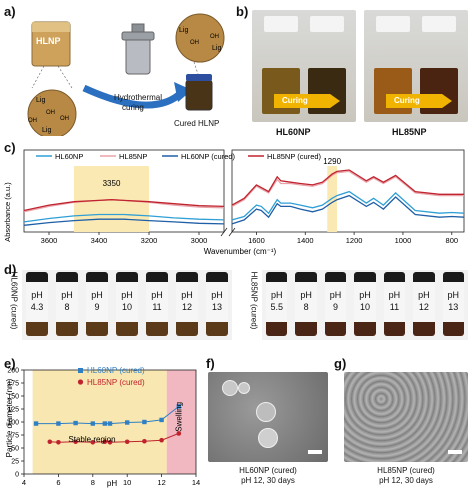 The width and height of the screenshot is (474, 489). I want to click on y-ticklabel-3: 75, so click(15, 436).